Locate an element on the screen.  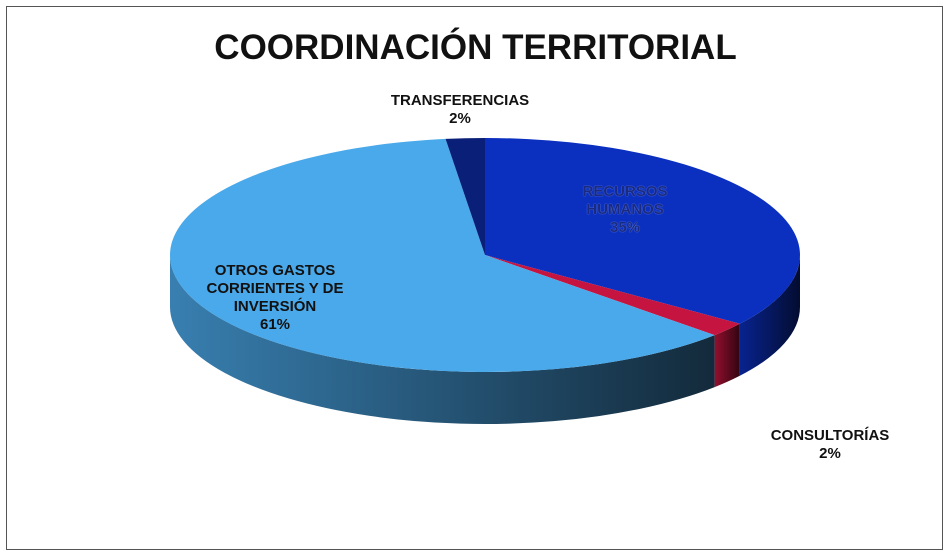
slice-category: CONSULTORÍAS is located at coordinates (830, 435).